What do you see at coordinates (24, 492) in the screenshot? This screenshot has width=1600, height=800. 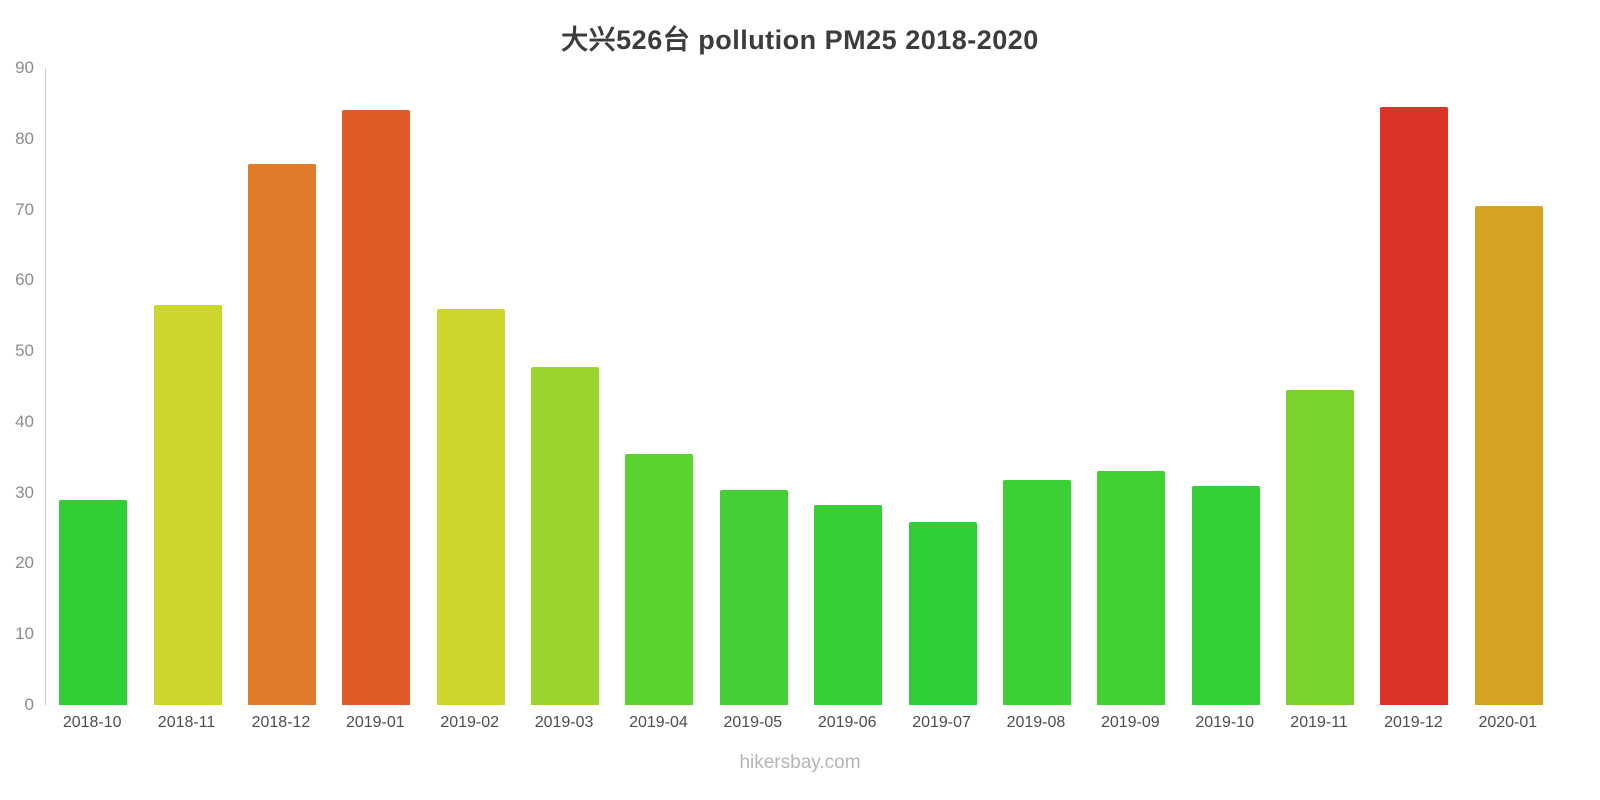 I see `y-axis-tick-label: 30` at bounding box center [24, 492].